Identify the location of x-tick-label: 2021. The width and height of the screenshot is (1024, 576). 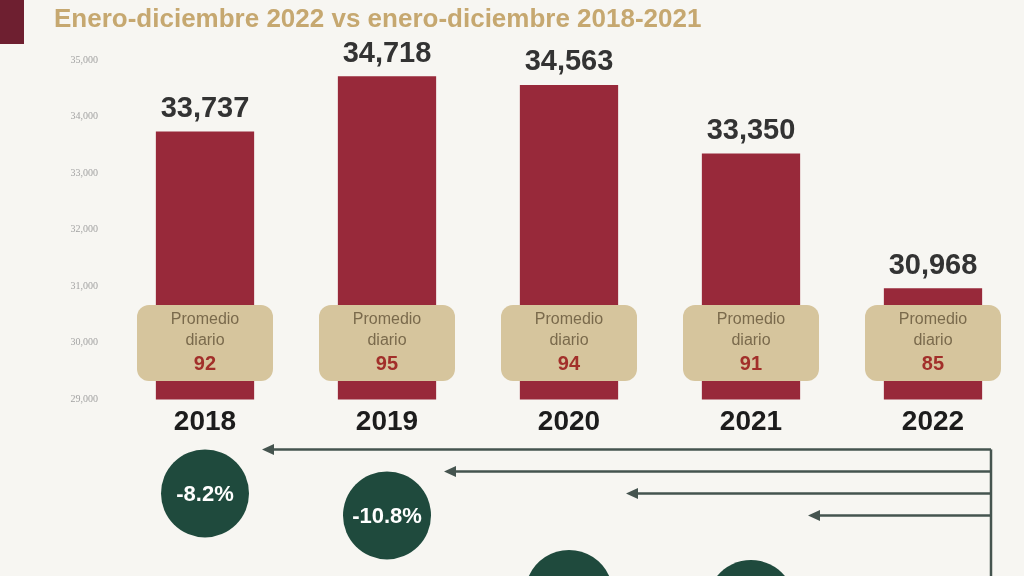
(751, 420).